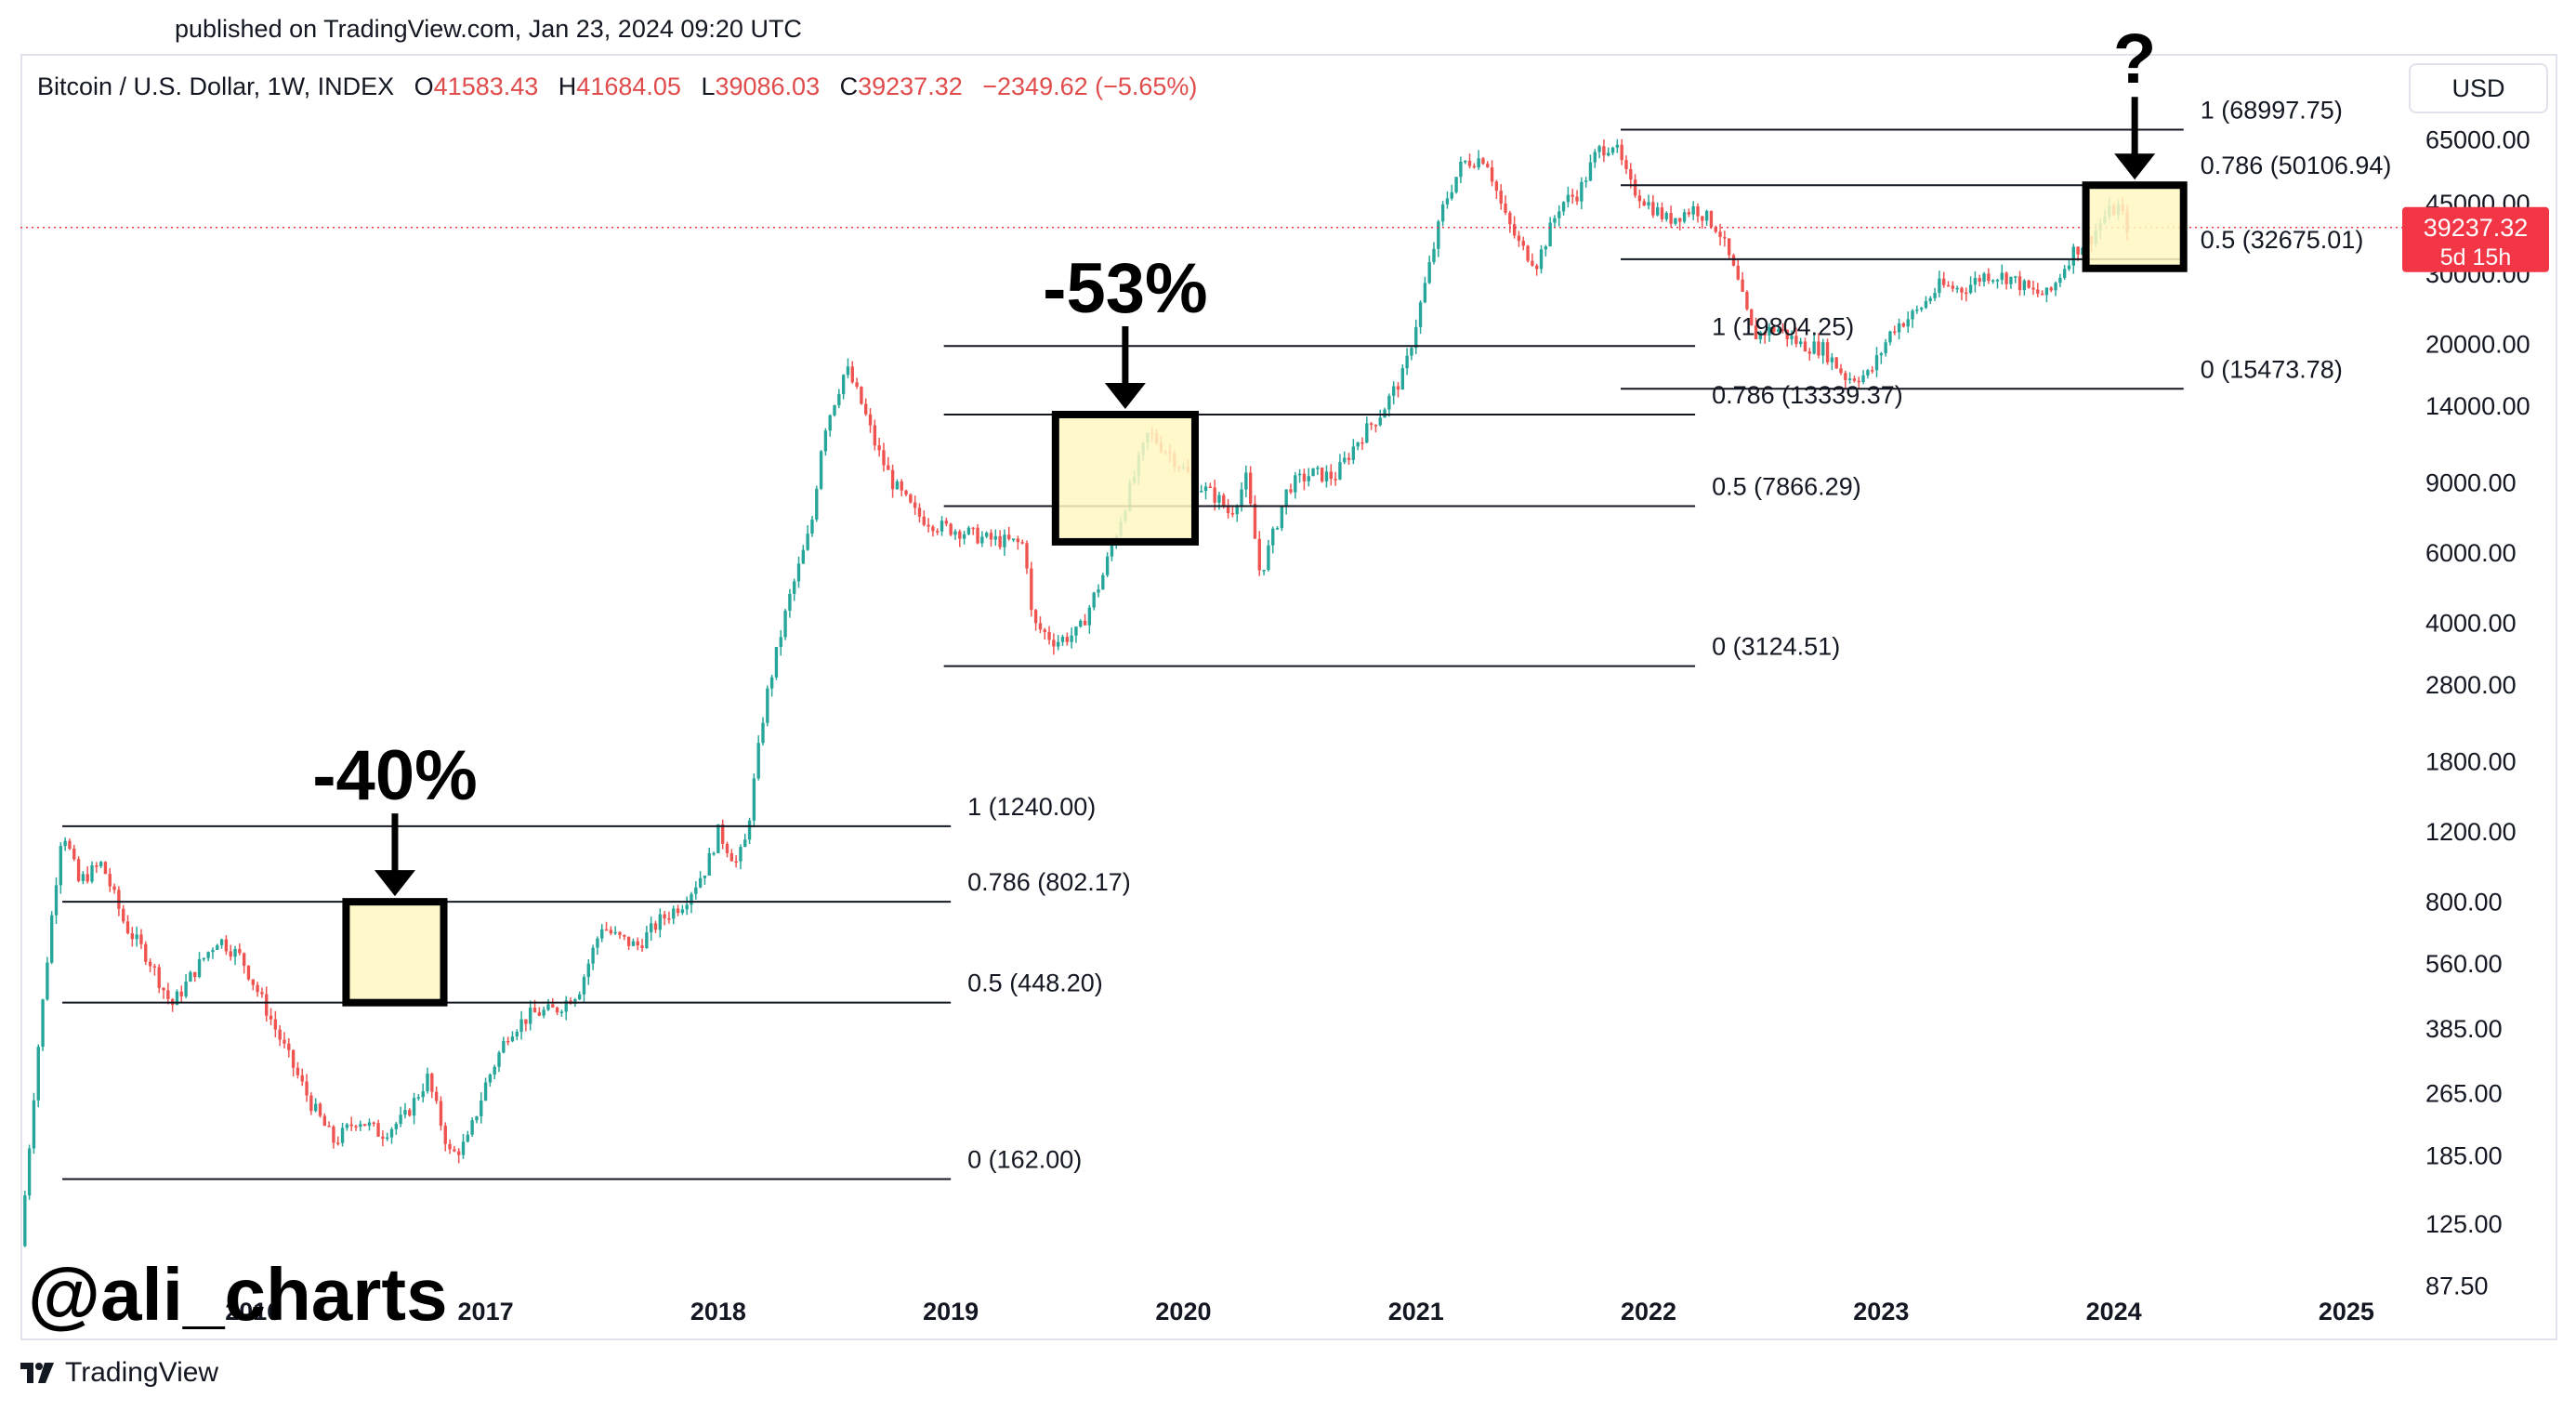 Image resolution: width=2576 pixels, height=1411 pixels. Describe the element at coordinates (2471, 553) in the screenshot. I see `y-axis-tick-label: 6000.00` at that location.